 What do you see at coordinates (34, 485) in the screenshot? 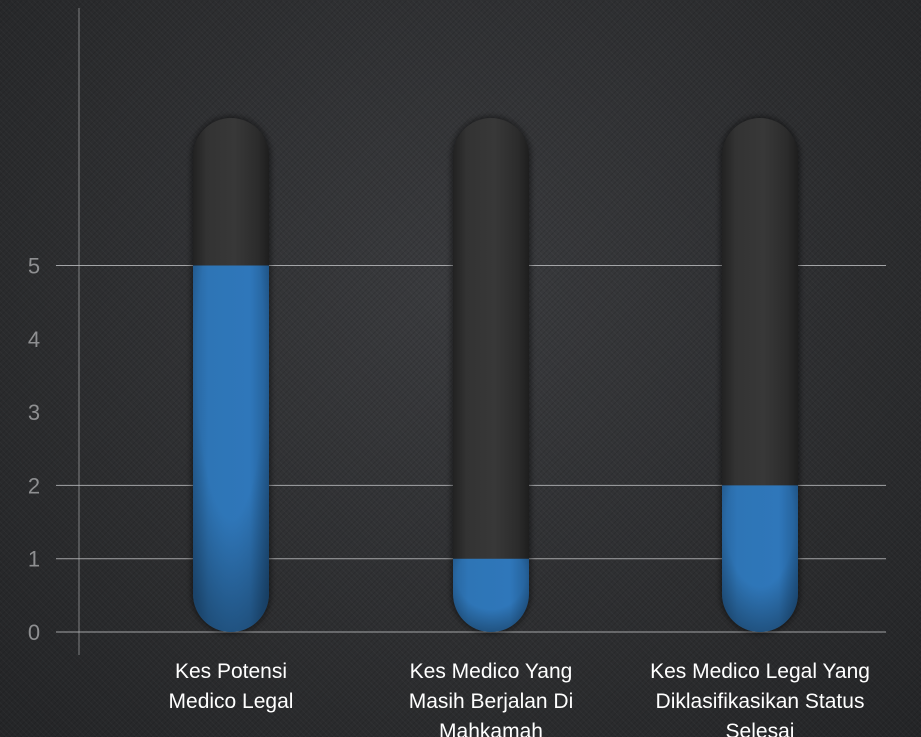
I see `y-tick-label: 2` at bounding box center [34, 485].